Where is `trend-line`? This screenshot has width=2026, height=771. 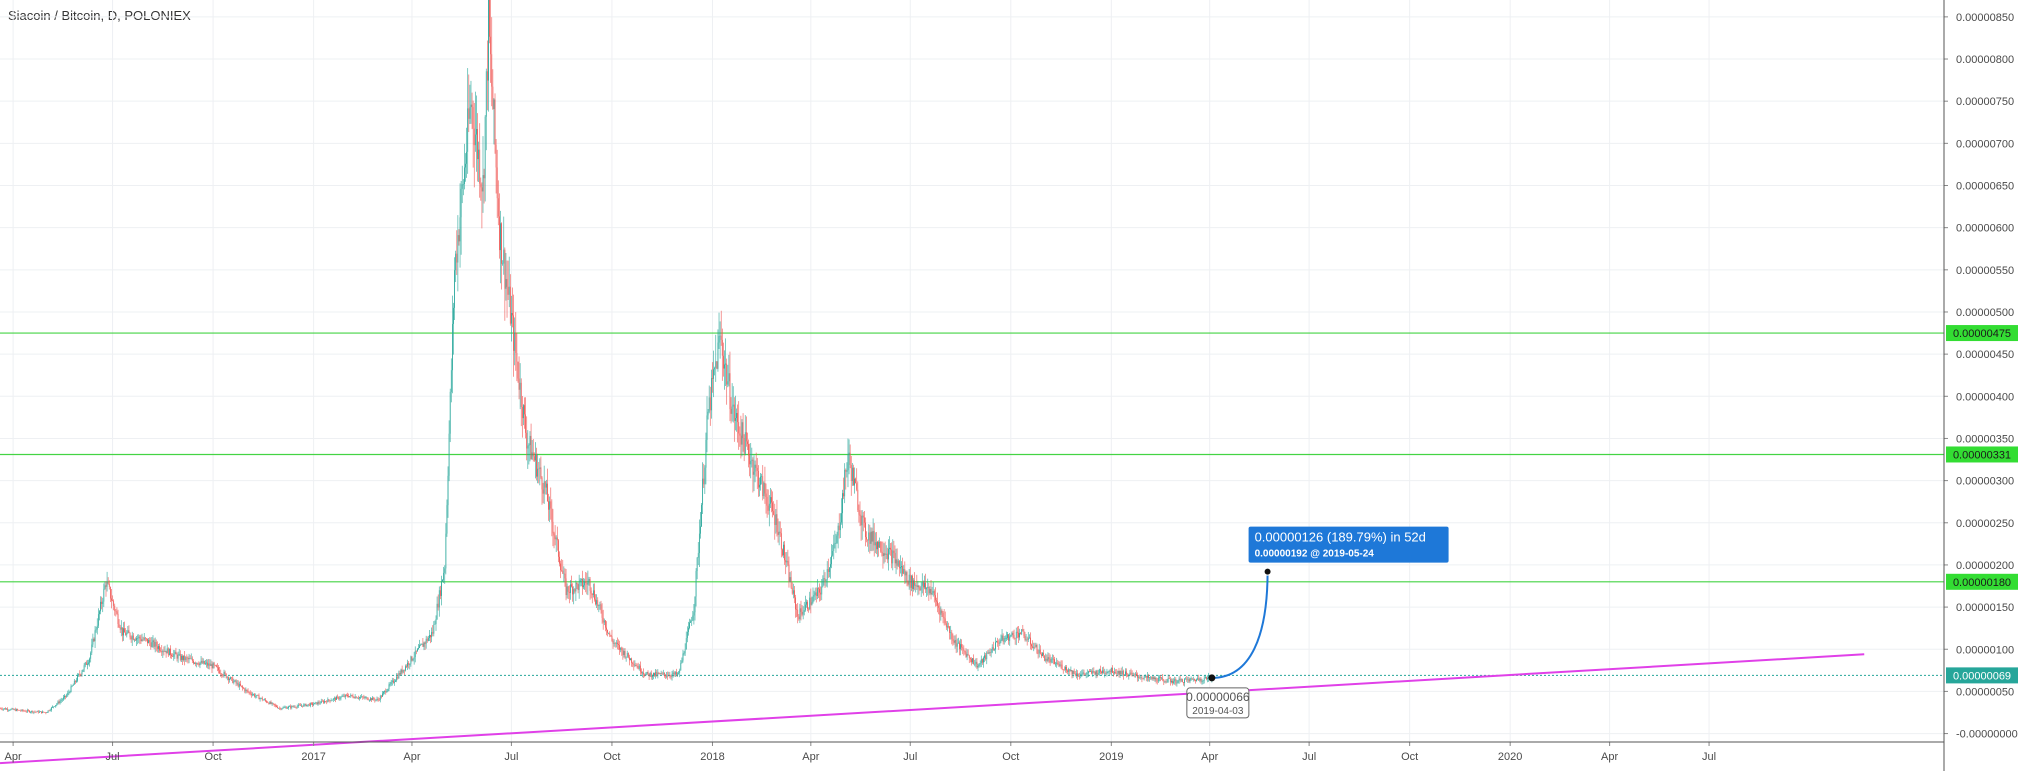
trend-line is located at coordinates (932, 709).